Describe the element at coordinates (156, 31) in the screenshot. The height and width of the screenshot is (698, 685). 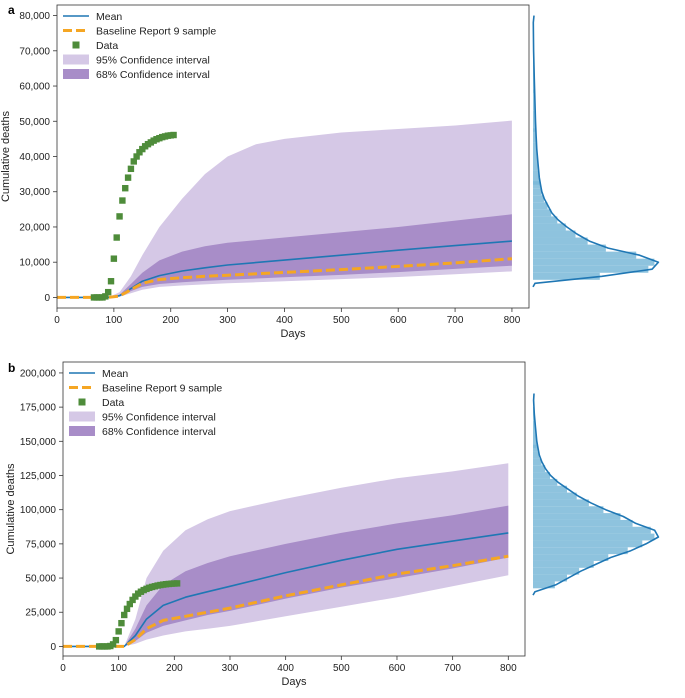
I see `legend-label: Baseline Report 9 sample` at that location.